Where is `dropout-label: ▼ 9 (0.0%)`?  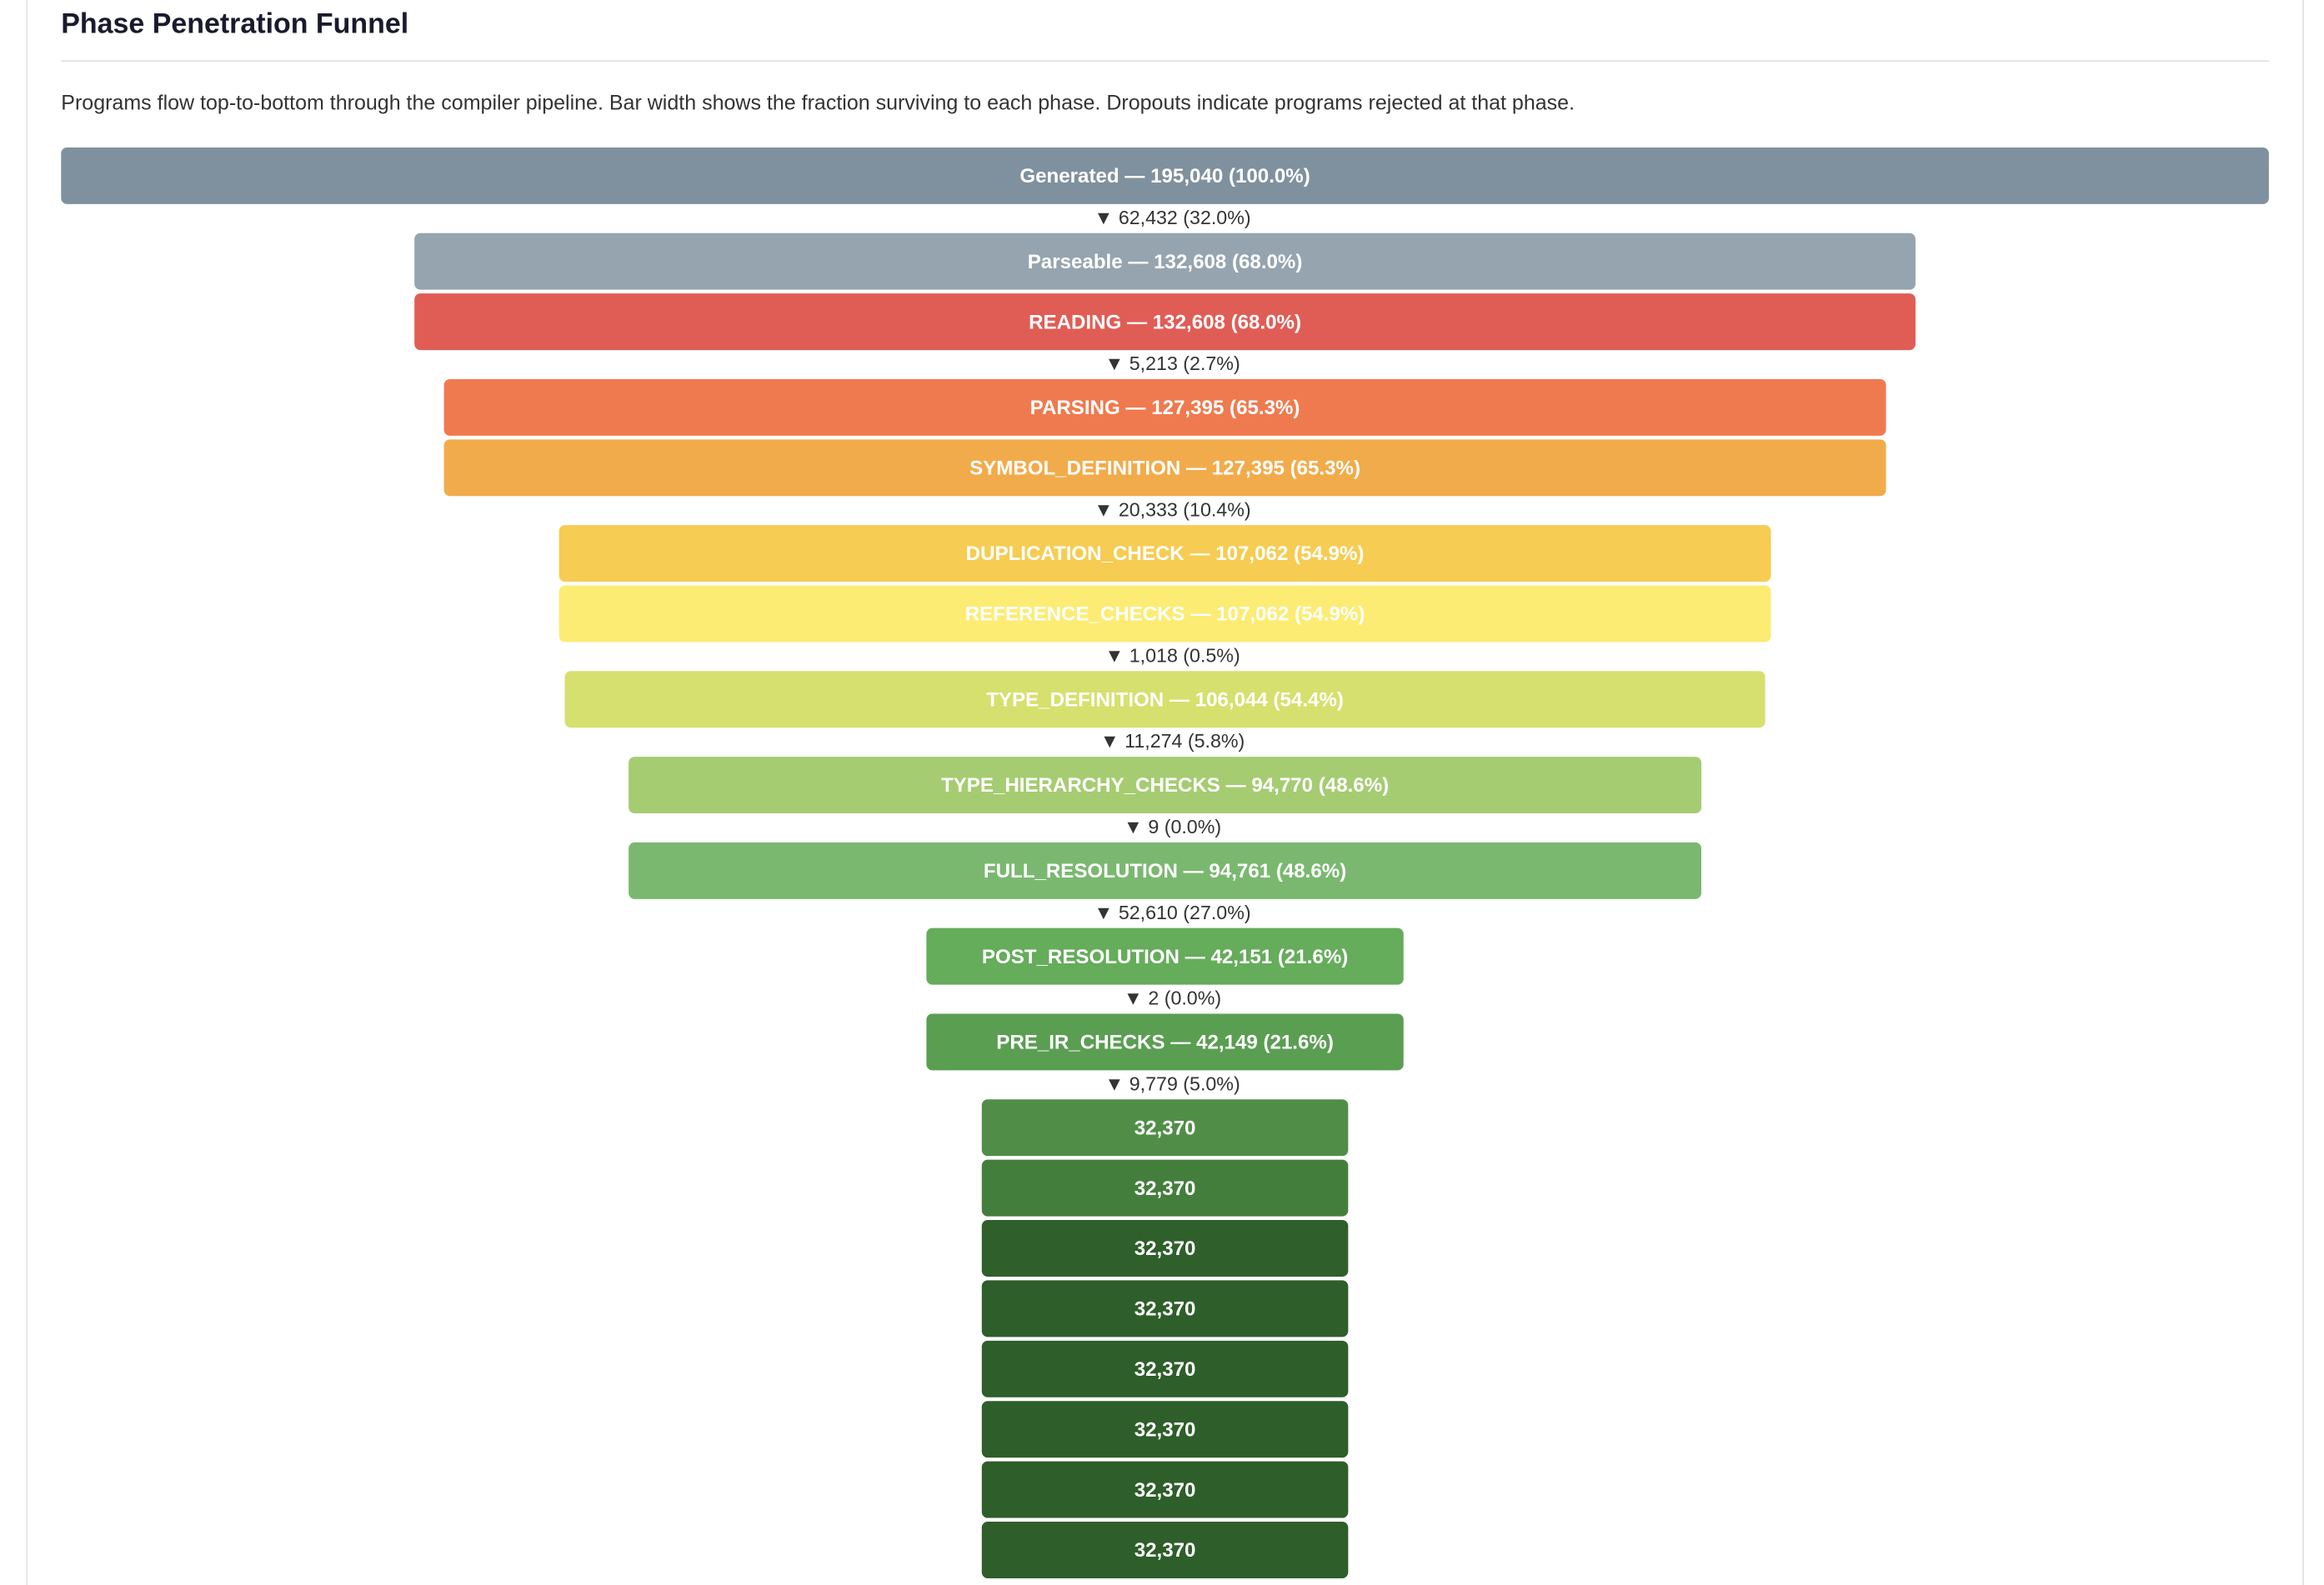
dropout-label: ▼ 9 (0.0%) is located at coordinates (1172, 827).